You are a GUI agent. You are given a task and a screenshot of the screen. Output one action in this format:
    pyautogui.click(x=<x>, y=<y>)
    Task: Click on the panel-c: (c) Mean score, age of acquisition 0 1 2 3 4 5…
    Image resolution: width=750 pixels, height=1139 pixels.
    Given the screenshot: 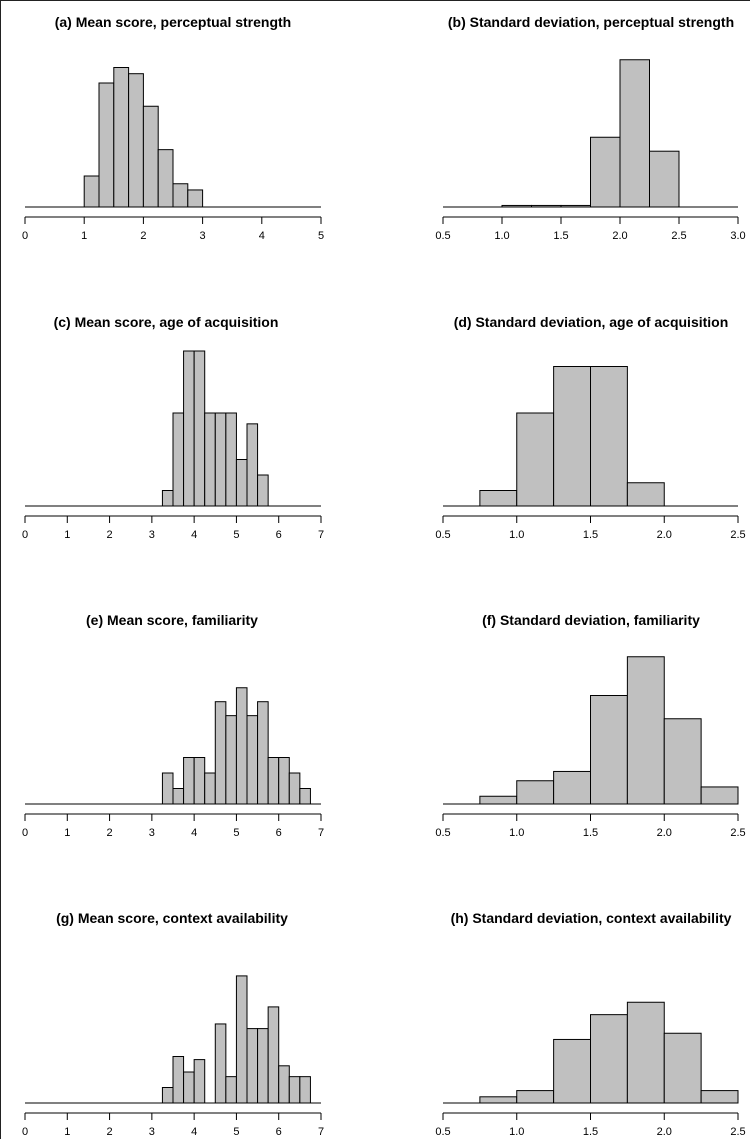 What is the action you would take?
    pyautogui.click(x=173, y=427)
    